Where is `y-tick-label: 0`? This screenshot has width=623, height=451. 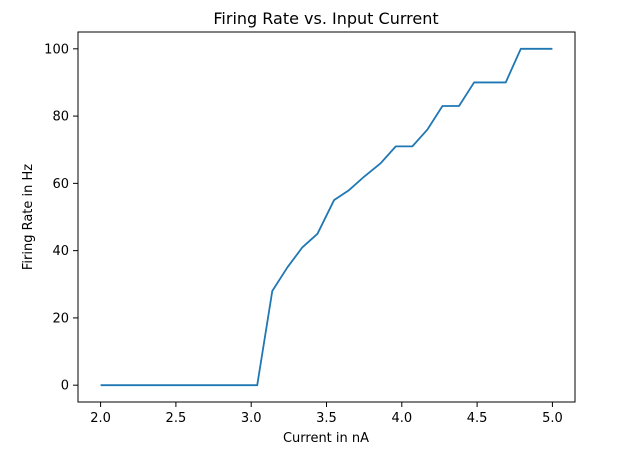
y-tick-label: 0 is located at coordinates (65, 386).